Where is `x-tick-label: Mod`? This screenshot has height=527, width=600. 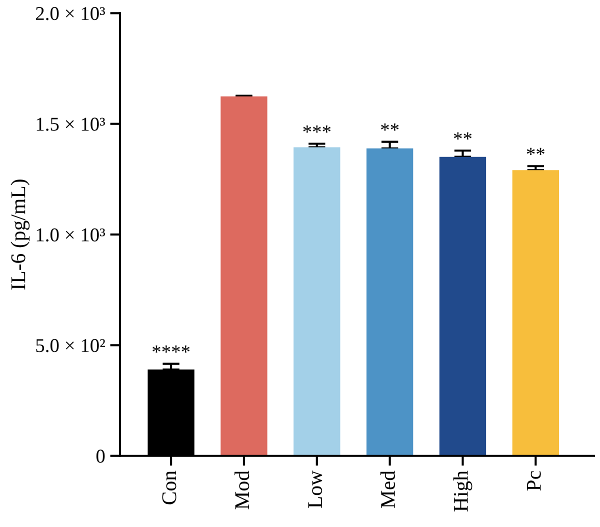
x-tick-label: Mod is located at coordinates (242, 490).